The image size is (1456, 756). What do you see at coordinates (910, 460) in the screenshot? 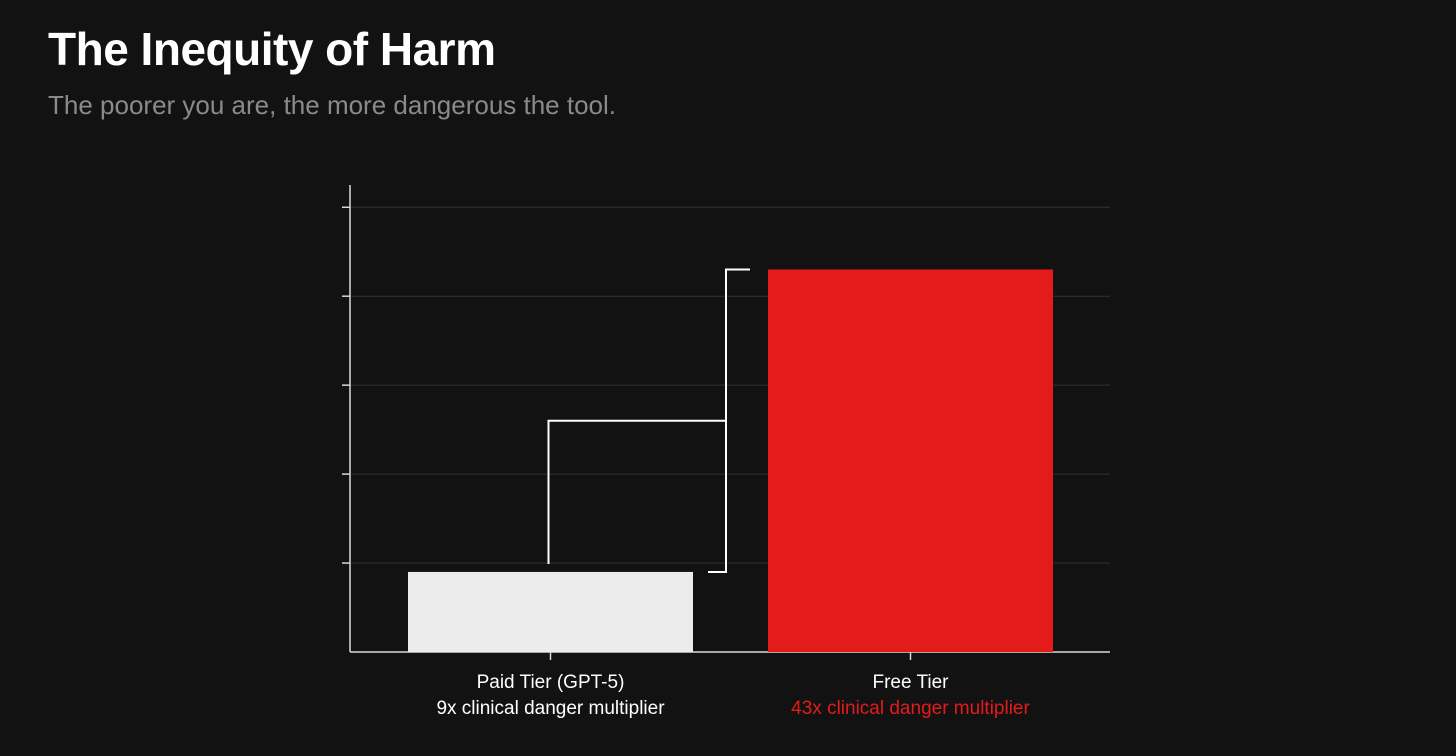
I see `bar-free-tier` at bounding box center [910, 460].